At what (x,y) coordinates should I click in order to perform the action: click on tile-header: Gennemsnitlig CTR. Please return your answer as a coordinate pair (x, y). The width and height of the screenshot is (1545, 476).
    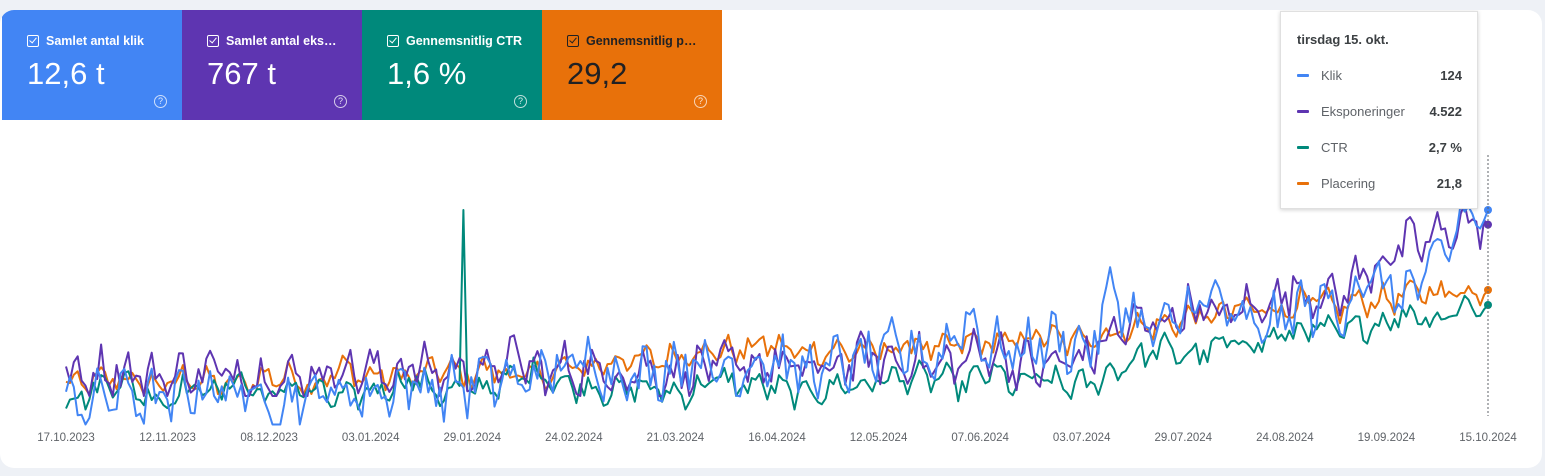
    Looking at the image, I should click on (454, 41).